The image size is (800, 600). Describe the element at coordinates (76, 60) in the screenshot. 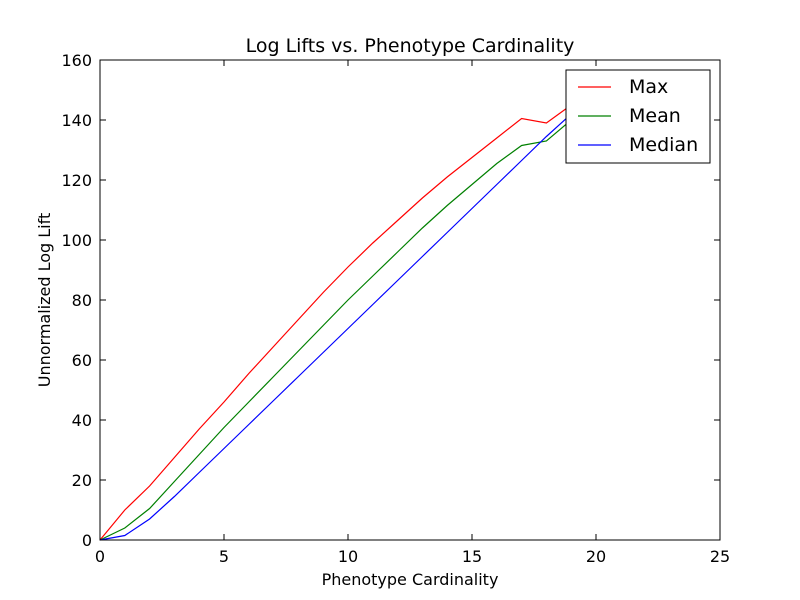

I see `y-tick-label: 160` at that location.